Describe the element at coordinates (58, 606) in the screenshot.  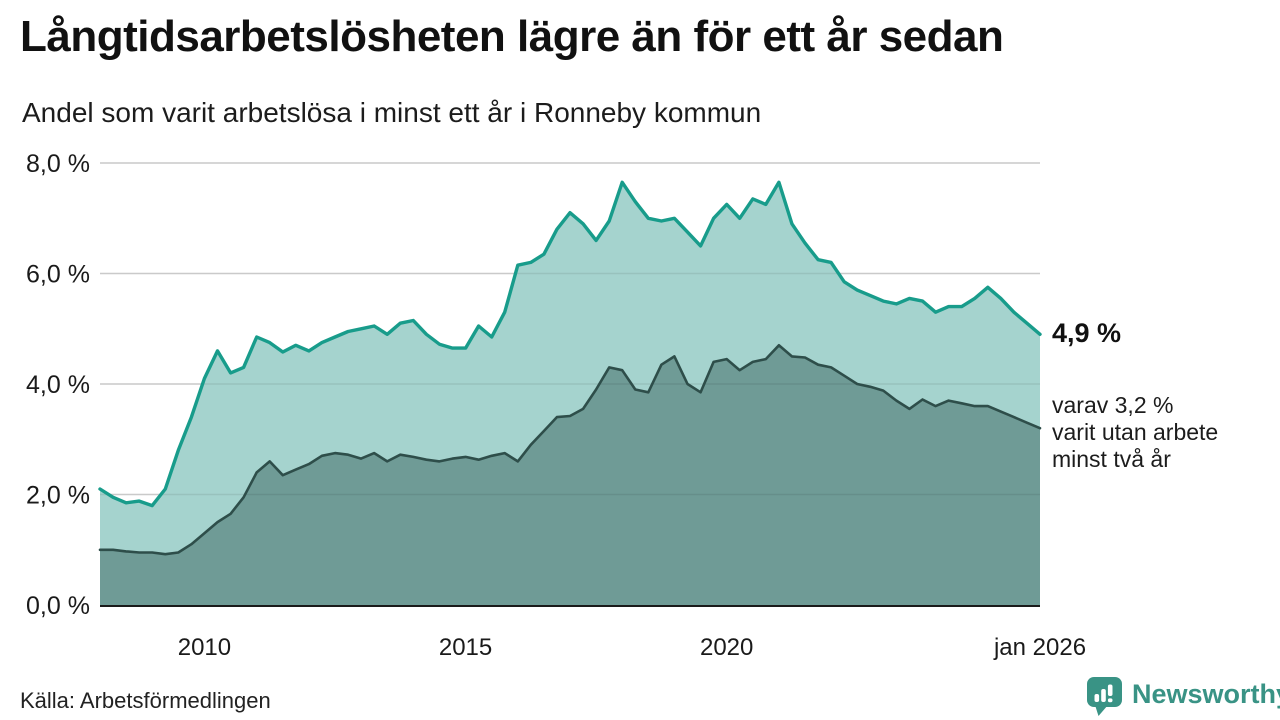
I see `y-tick-label: 0,0 %` at that location.